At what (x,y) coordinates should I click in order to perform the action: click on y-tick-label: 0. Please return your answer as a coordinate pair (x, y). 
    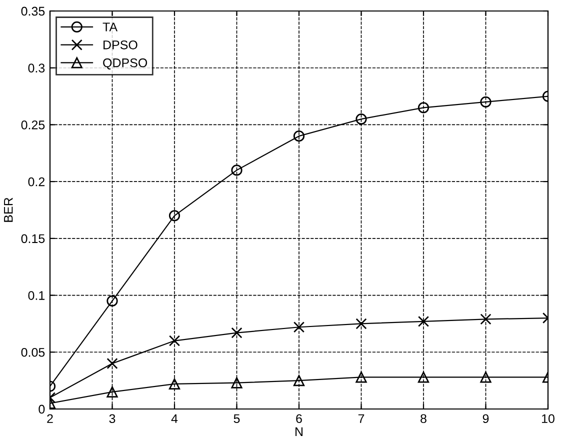
    Looking at the image, I should click on (41, 409).